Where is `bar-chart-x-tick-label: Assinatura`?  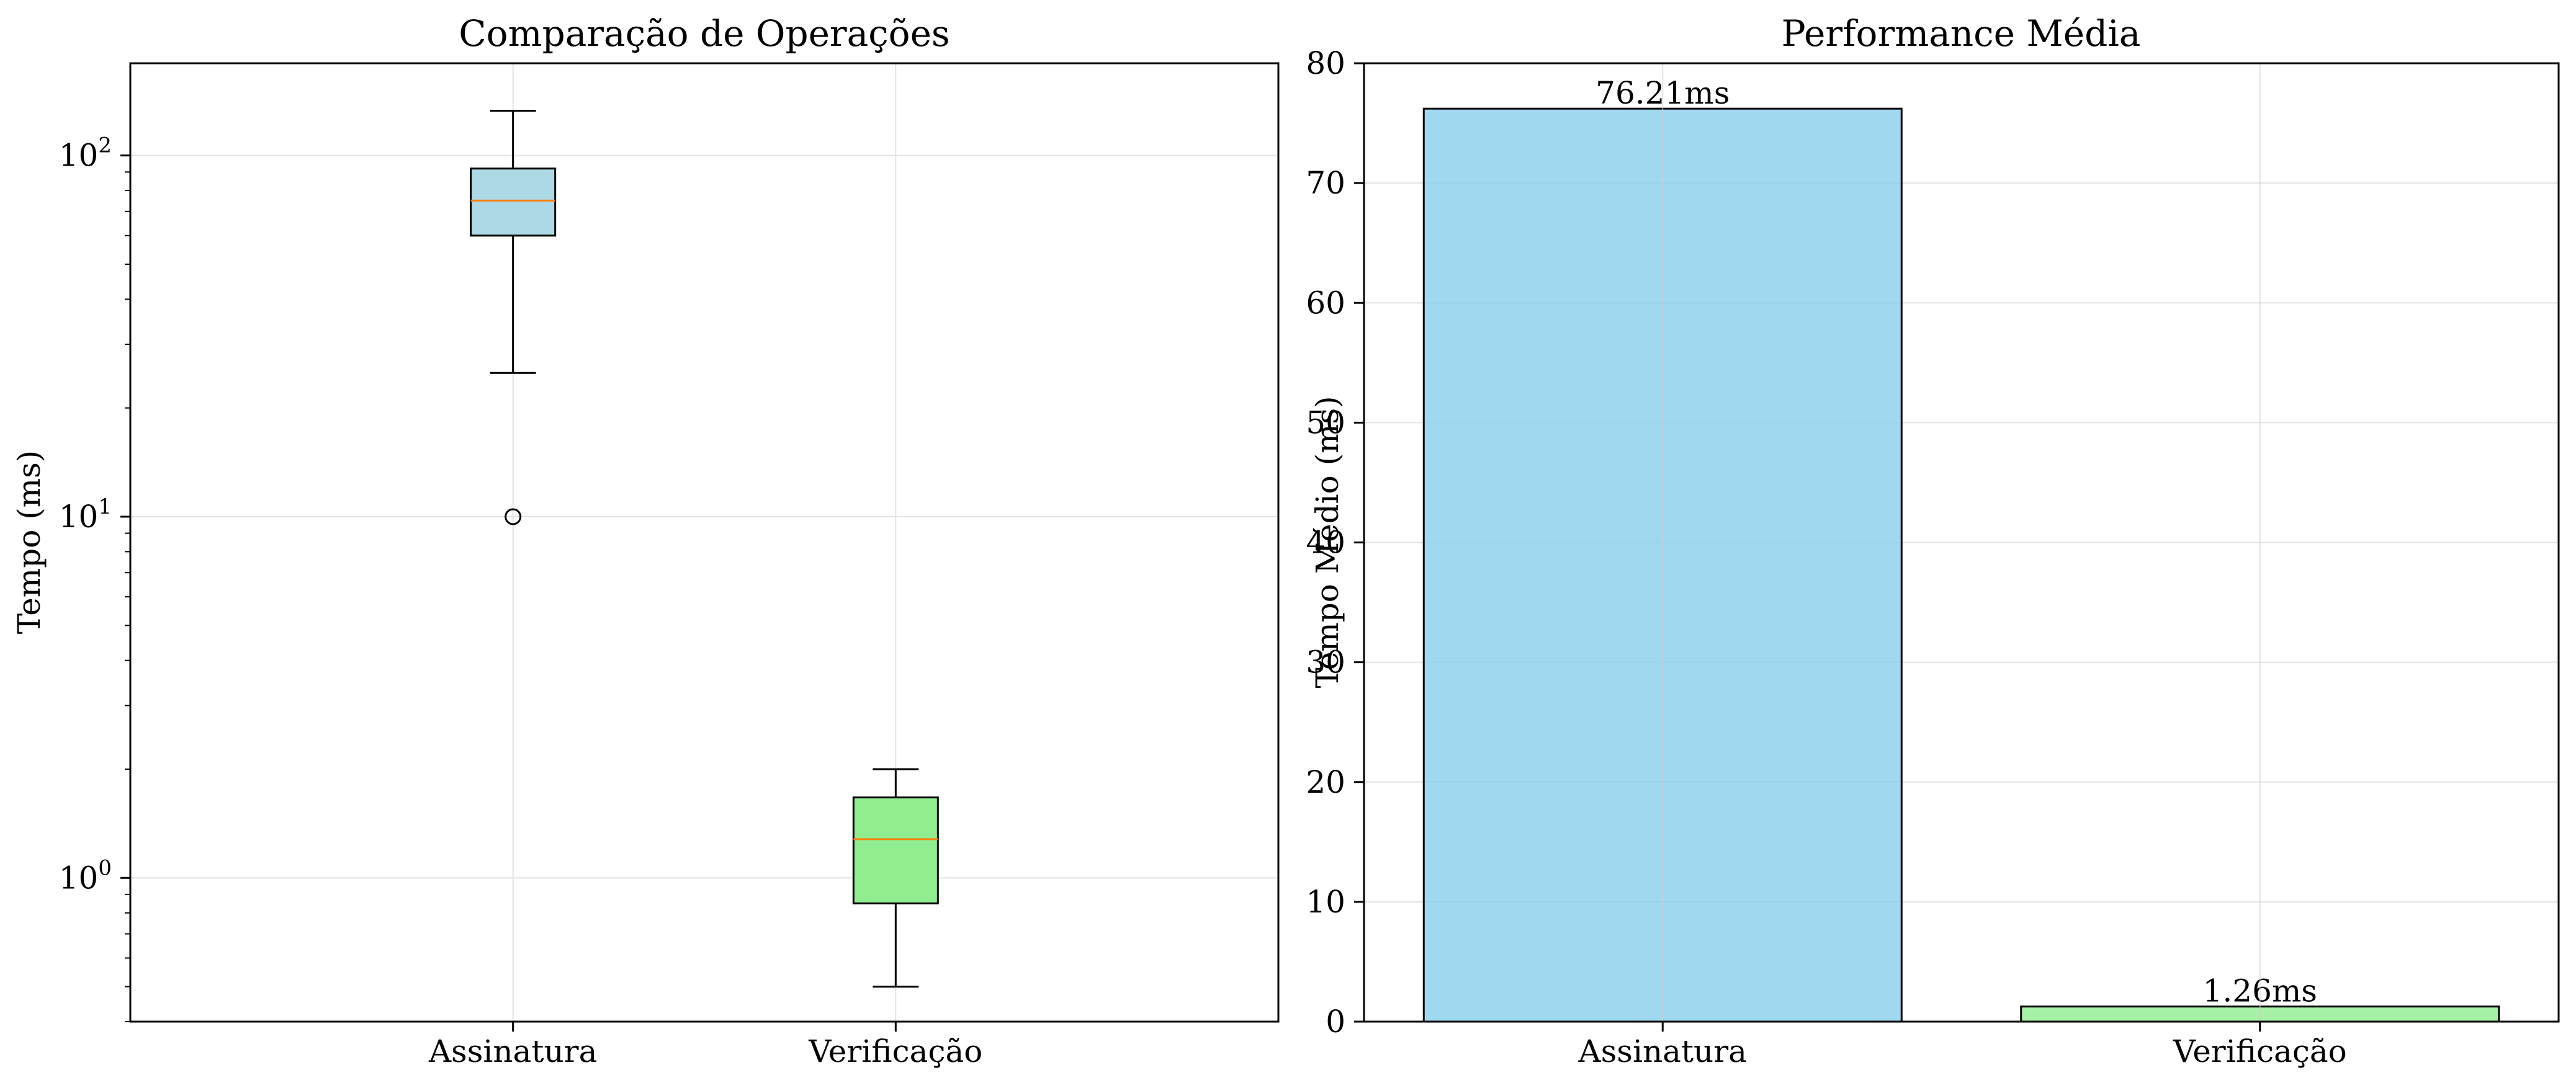 bar-chart-x-tick-label: Assinatura is located at coordinates (1663, 1051).